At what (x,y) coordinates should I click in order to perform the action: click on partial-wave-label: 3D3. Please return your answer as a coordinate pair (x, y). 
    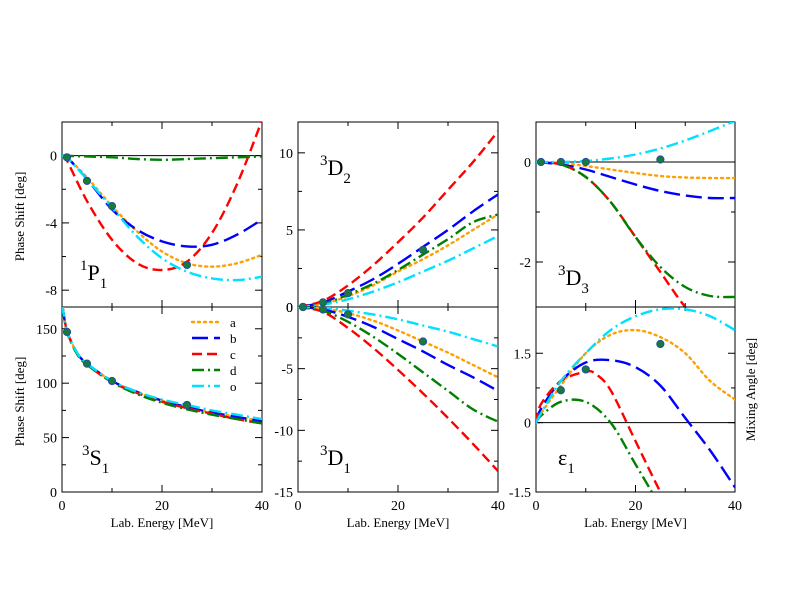
    Looking at the image, I should click on (573, 280).